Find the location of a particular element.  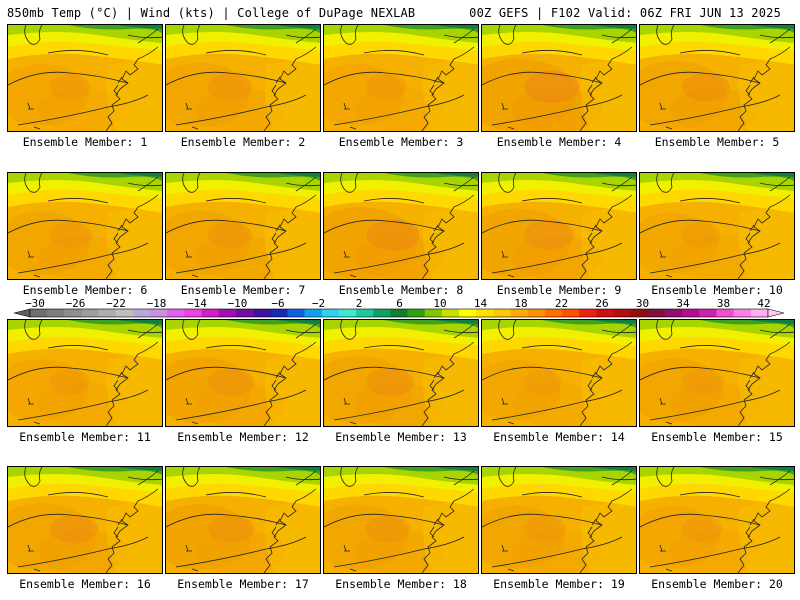

colorbar-tick-label: 26 is located at coordinates (601, 304).